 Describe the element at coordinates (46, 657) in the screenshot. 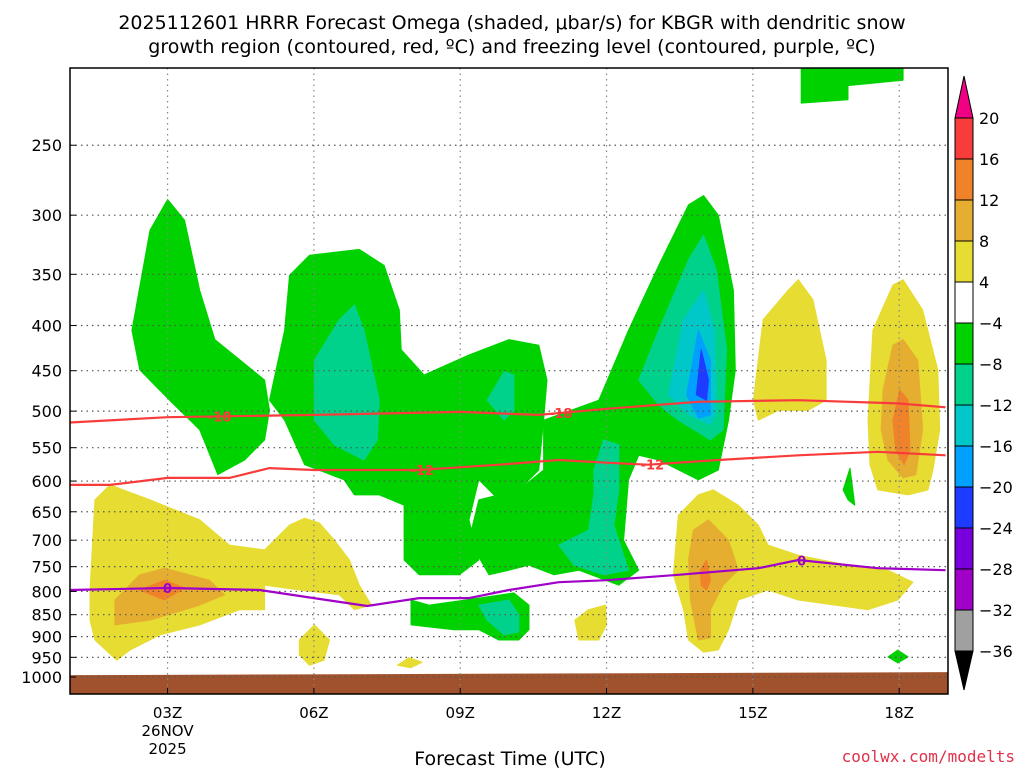

I see `y-tick-label: 950` at that location.